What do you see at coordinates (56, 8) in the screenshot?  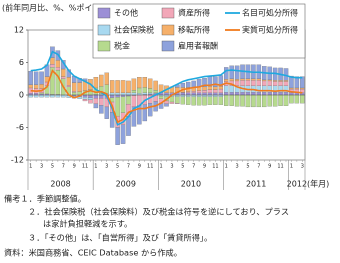 I see `y-axis-label: (前年同月比、%、%ポイント)` at bounding box center [56, 8].